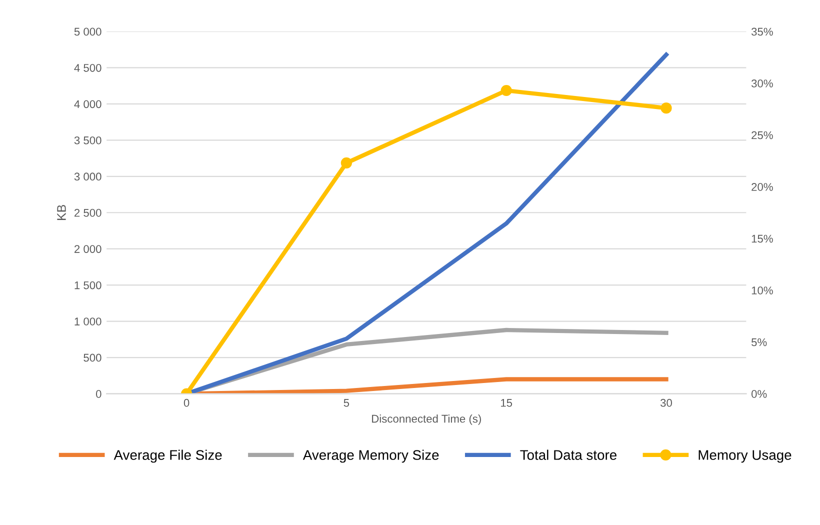 The width and height of the screenshot is (820, 525). Describe the element at coordinates (93, 358) in the screenshot. I see `y-tick-label: 500` at that location.